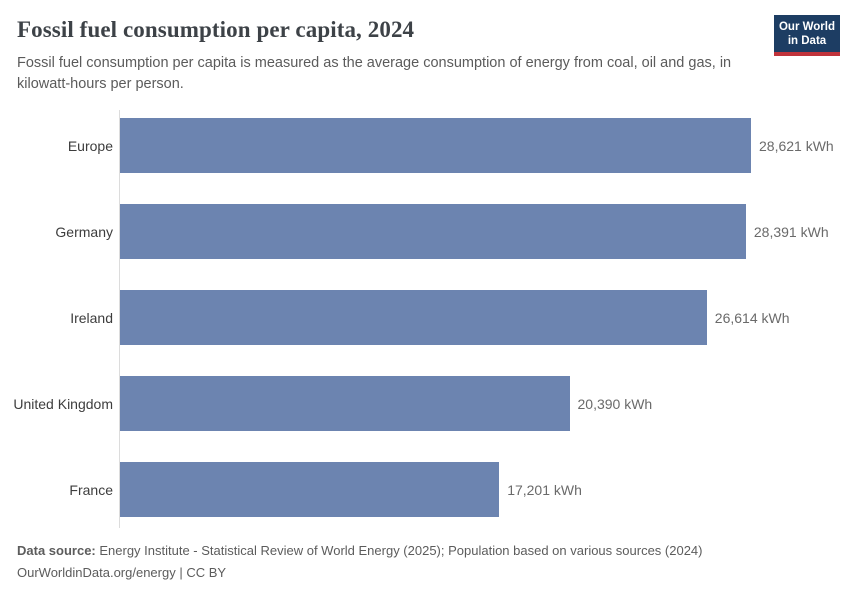 Image resolution: width=850 pixels, height=600 pixels. Describe the element at coordinates (91, 489) in the screenshot. I see `category-label-france: France` at that location.